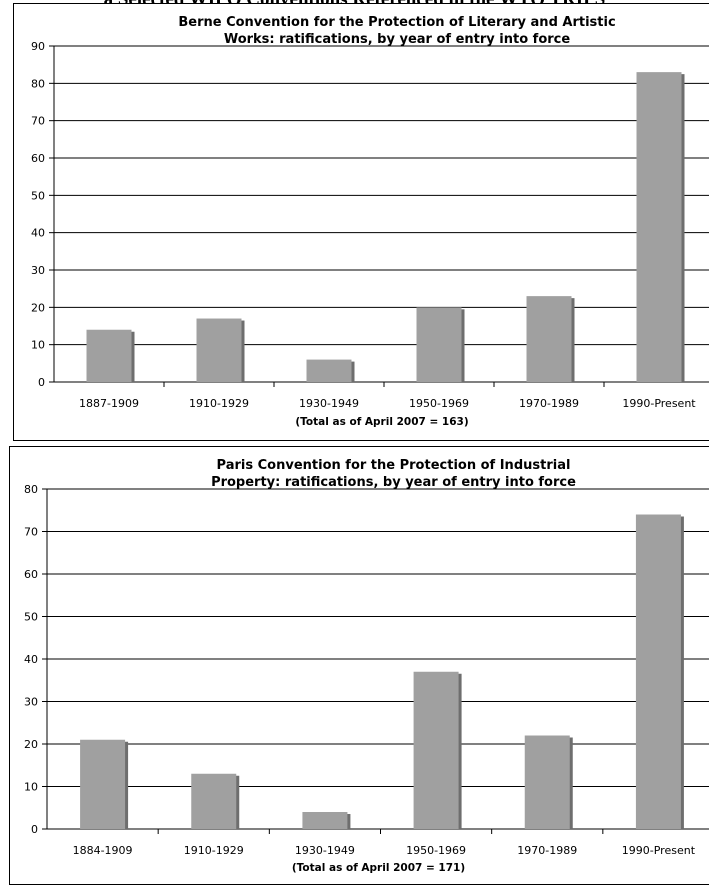  Describe the element at coordinates (378, 868) in the screenshot. I see `paris-x-axis-caption: (Total as of April 2007 = 171)` at that location.